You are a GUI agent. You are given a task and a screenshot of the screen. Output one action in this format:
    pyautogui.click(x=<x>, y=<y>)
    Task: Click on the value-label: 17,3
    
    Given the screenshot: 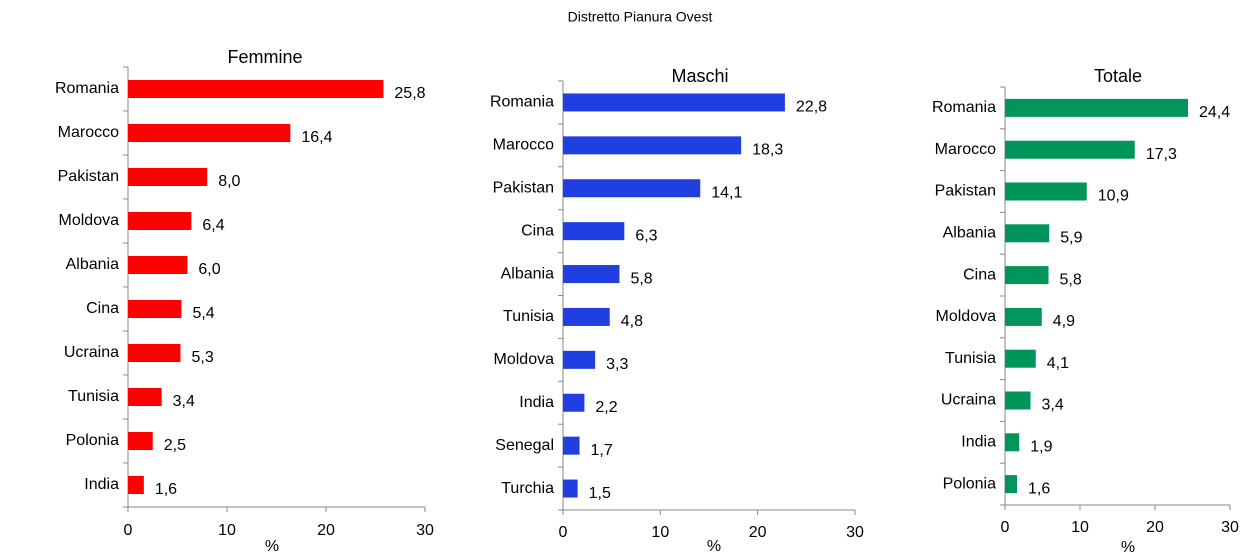 What is the action you would take?
    pyautogui.click(x=1161, y=154)
    